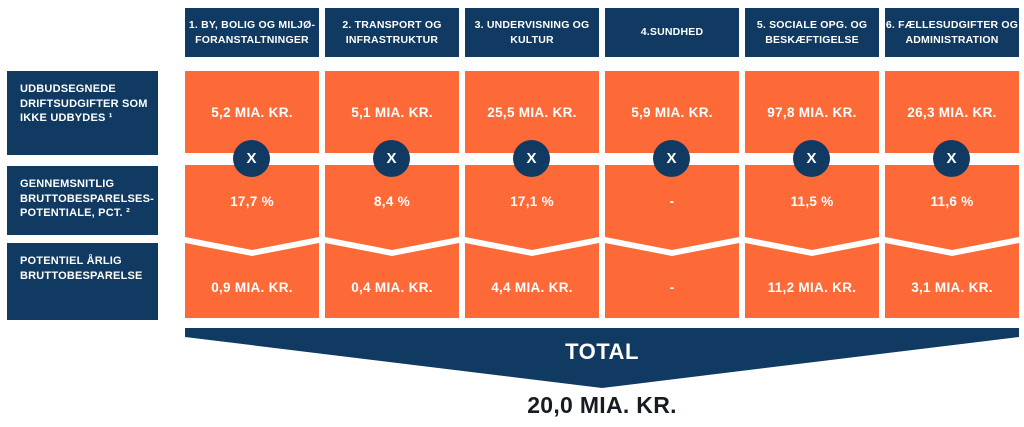 The image size is (1024, 427). I want to click on total-value: 20,0 MIA. KR., so click(602, 405).